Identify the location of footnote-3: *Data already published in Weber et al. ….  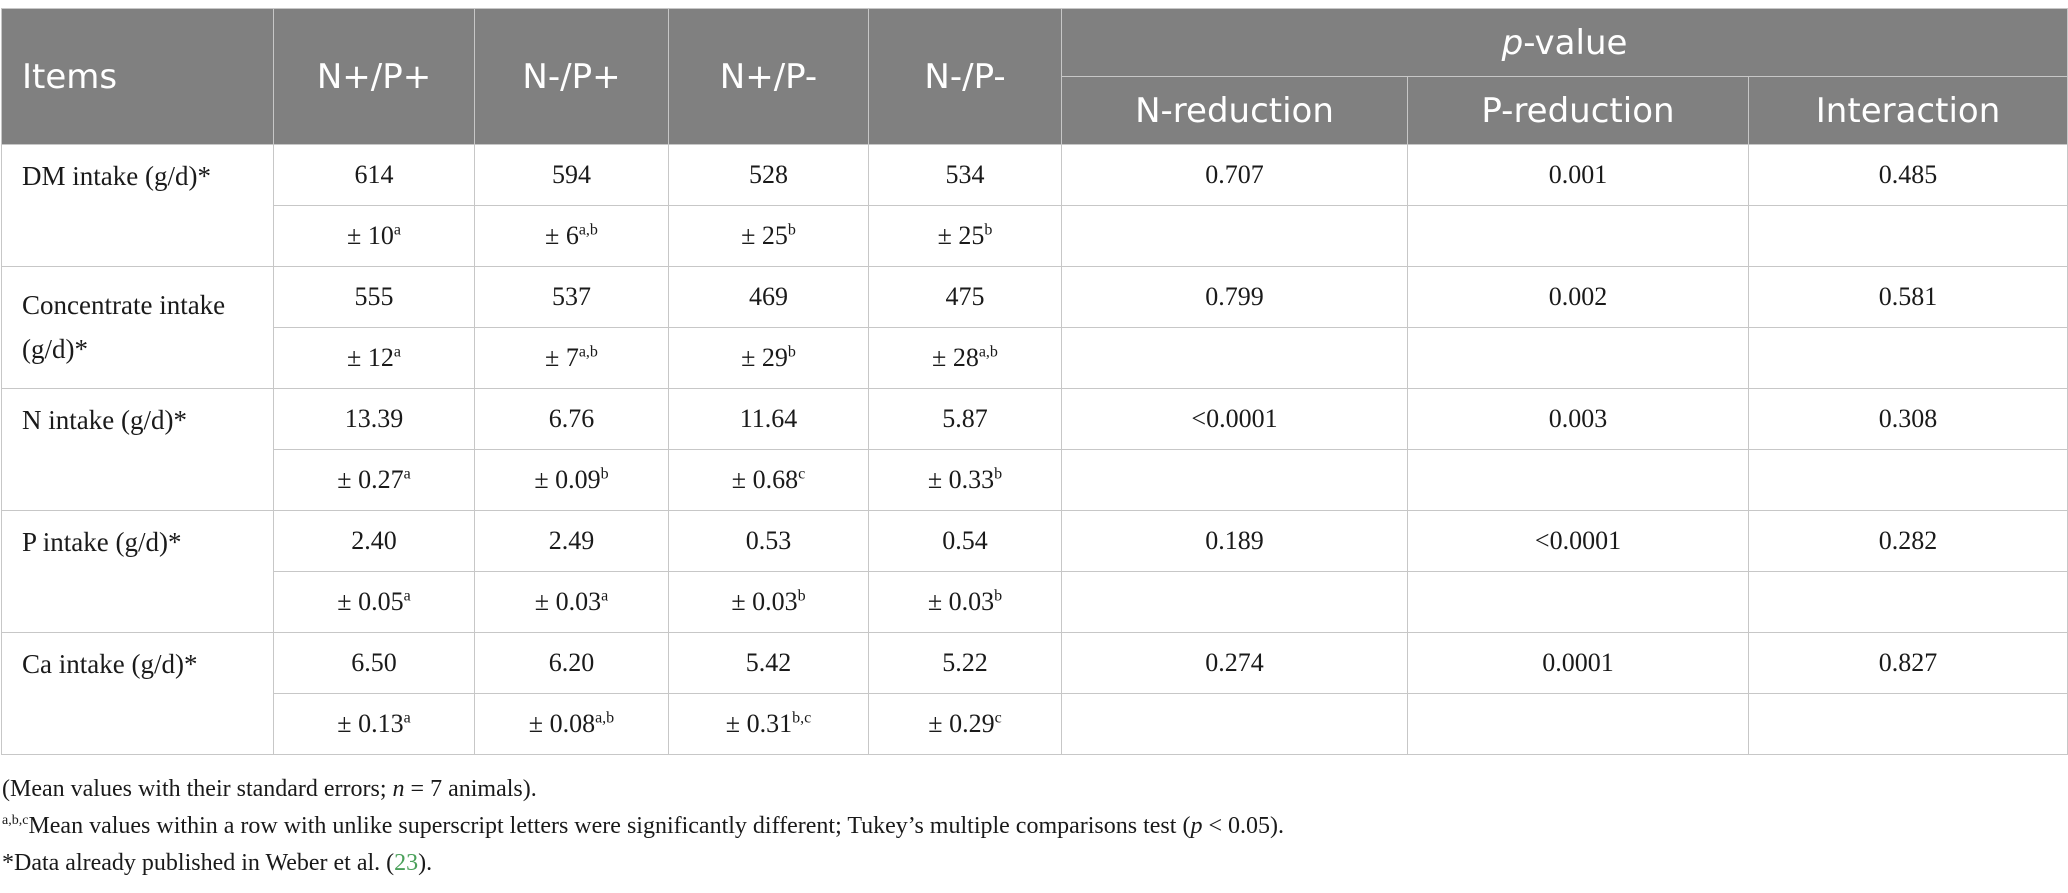
(1035, 863).